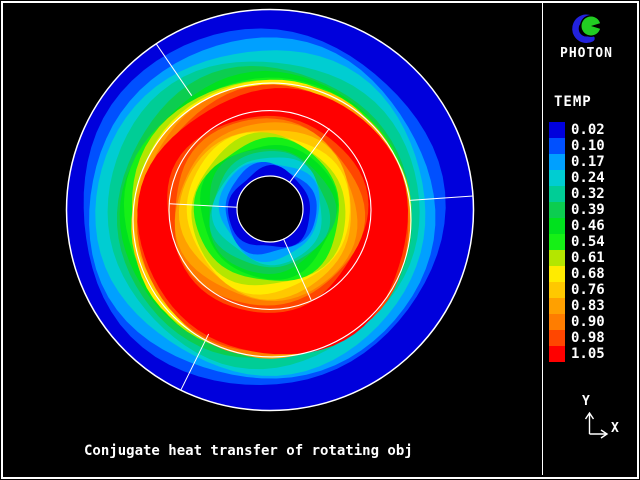  I want to click on legend-entry: 0.83, so click(577, 306).